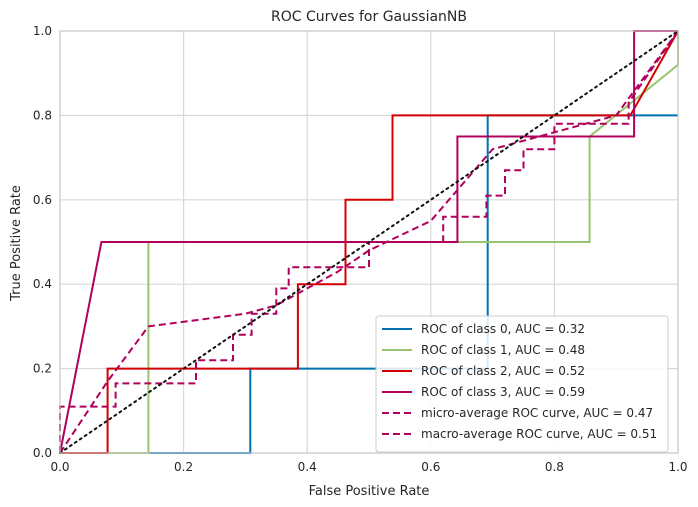  What do you see at coordinates (16, 243) in the screenshot?
I see `y-axis-title: True Positive Rate` at bounding box center [16, 243].